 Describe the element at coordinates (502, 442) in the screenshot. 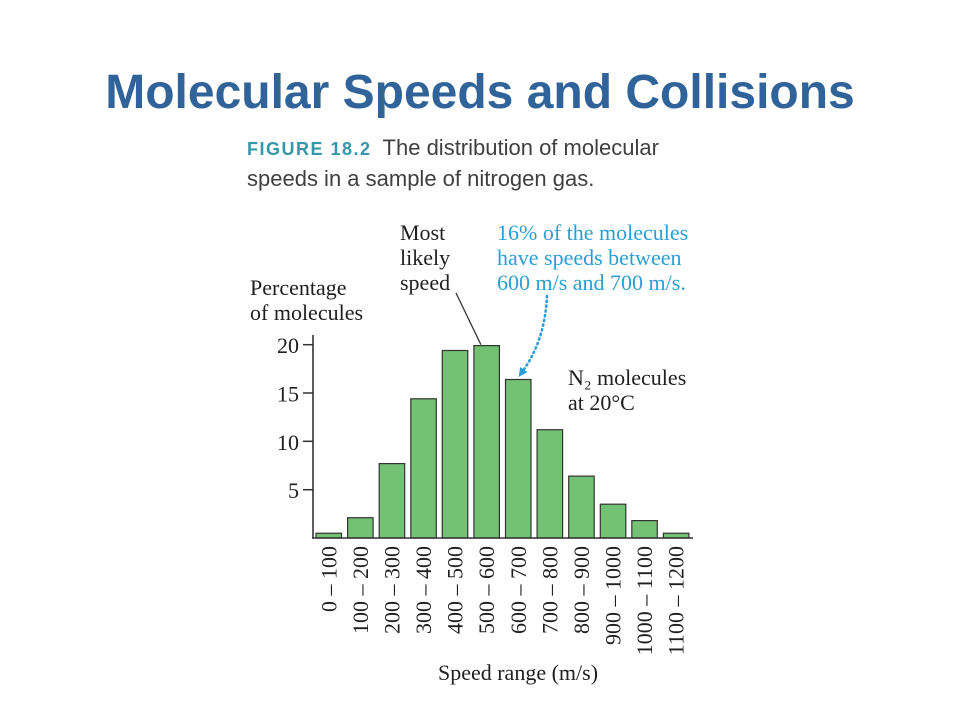

I see `bars` at that location.